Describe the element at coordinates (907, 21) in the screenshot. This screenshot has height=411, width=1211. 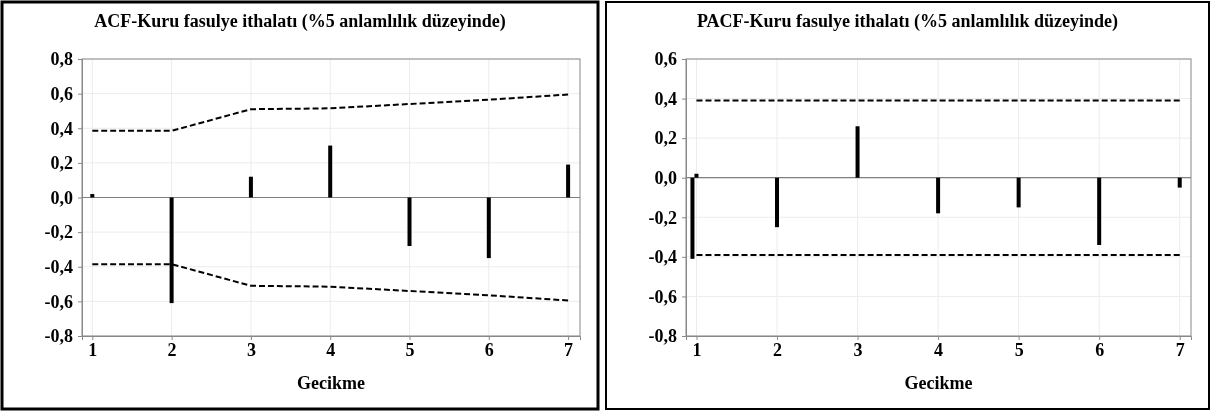
I see `chart-title: PACF-Kuru fasulye ithalatı (%5 anlamlılık düzeyinde)` at that location.